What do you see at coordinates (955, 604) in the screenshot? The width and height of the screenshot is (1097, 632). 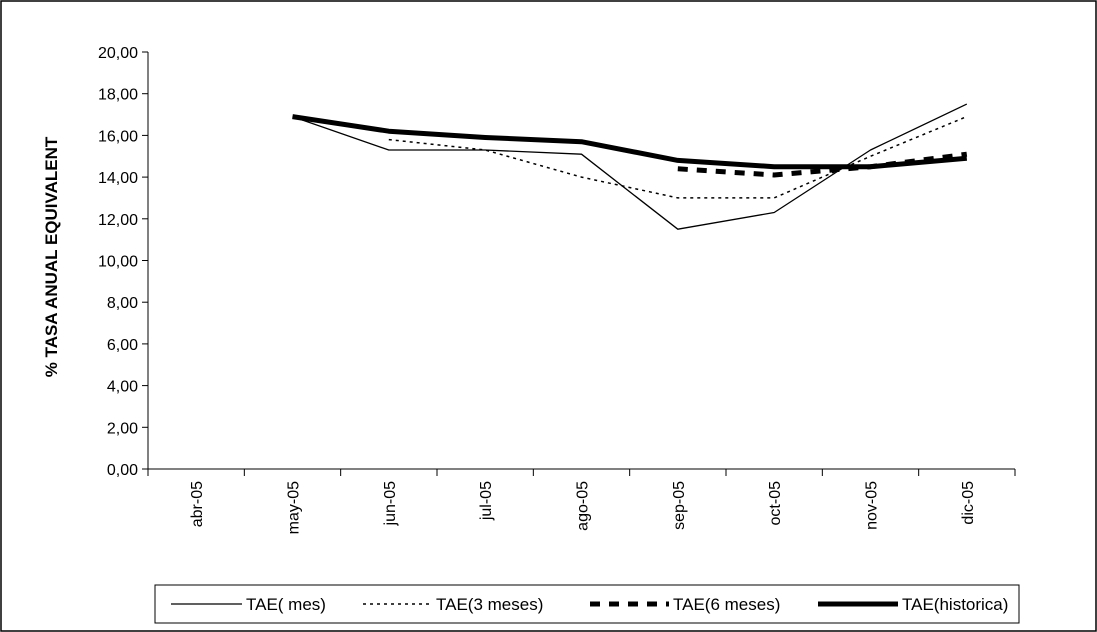 I see `legend-label-4: TAE(historica)` at bounding box center [955, 604].